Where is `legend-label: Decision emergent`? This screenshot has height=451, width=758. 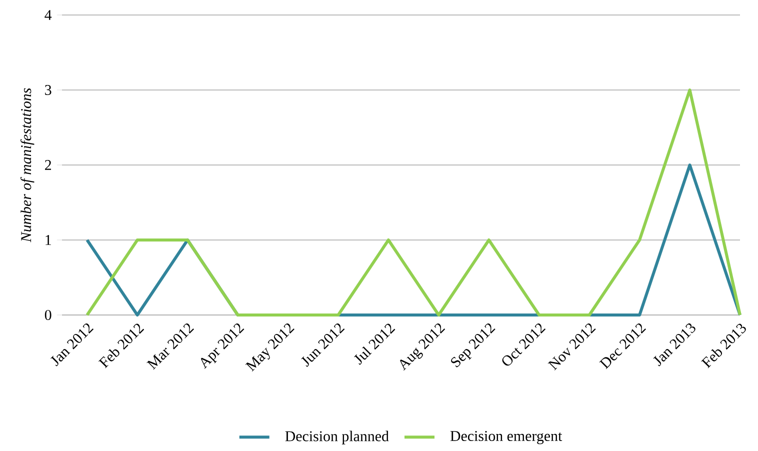 legend-label: Decision emergent is located at coordinates (506, 437).